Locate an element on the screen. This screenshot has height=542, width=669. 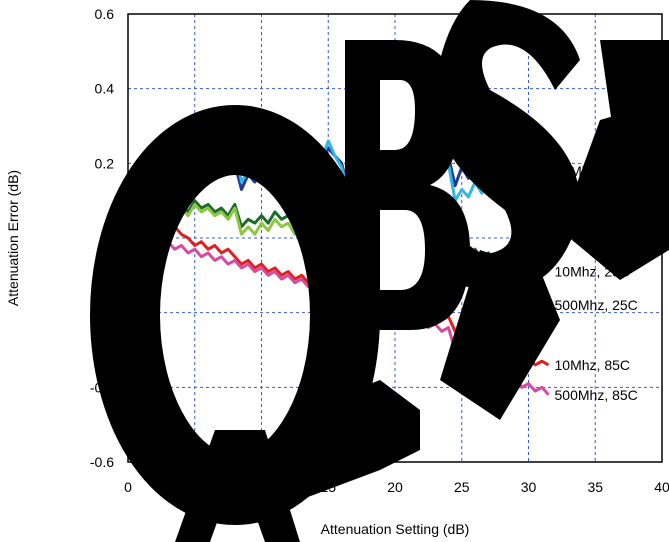
watermark-diagonal-end is located at coordinates (614, 190).